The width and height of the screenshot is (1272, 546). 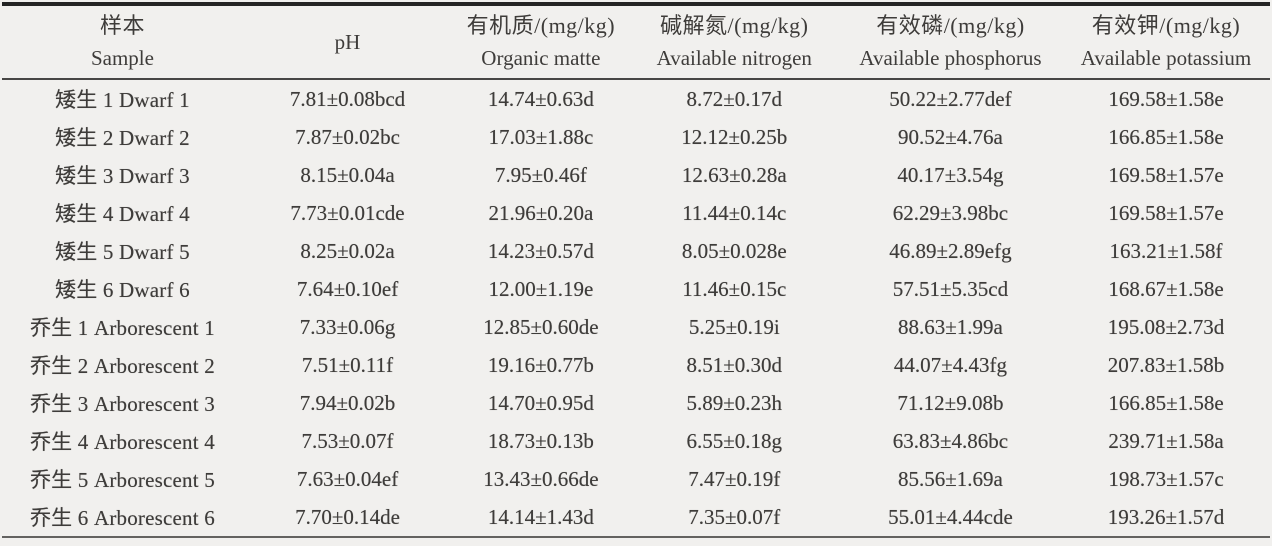 What do you see at coordinates (734, 98) in the screenshot?
I see `available-nitrogen-cell: 8.72±0.17d` at bounding box center [734, 98].